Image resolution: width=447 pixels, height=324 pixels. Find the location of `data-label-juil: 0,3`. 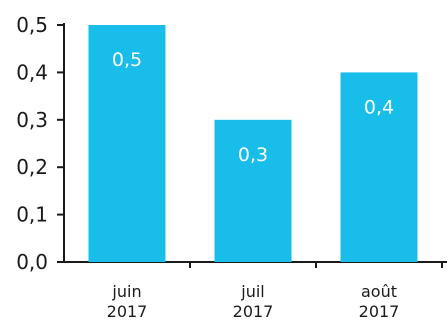

data-label-juil: 0,3 is located at coordinates (253, 155).